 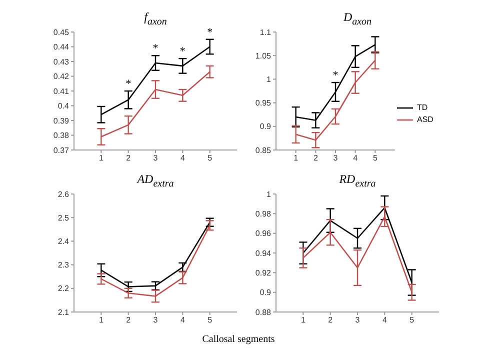 What do you see at coordinates (357, 181) in the screenshot?
I see `chart-title: RD$_{extra}$` at bounding box center [357, 181].